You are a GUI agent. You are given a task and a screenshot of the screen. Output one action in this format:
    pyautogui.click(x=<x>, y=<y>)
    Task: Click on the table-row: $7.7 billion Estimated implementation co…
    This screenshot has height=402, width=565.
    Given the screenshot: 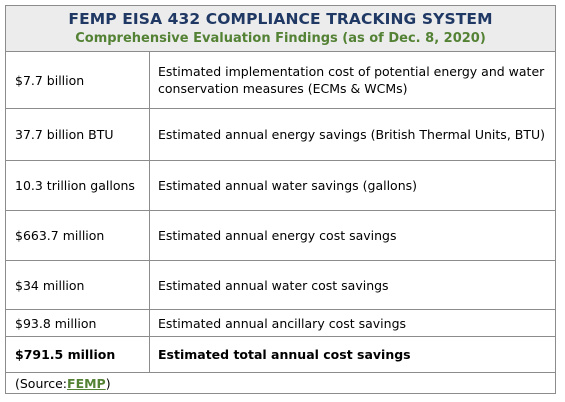 What is the action you would take?
    pyautogui.click(x=280, y=80)
    